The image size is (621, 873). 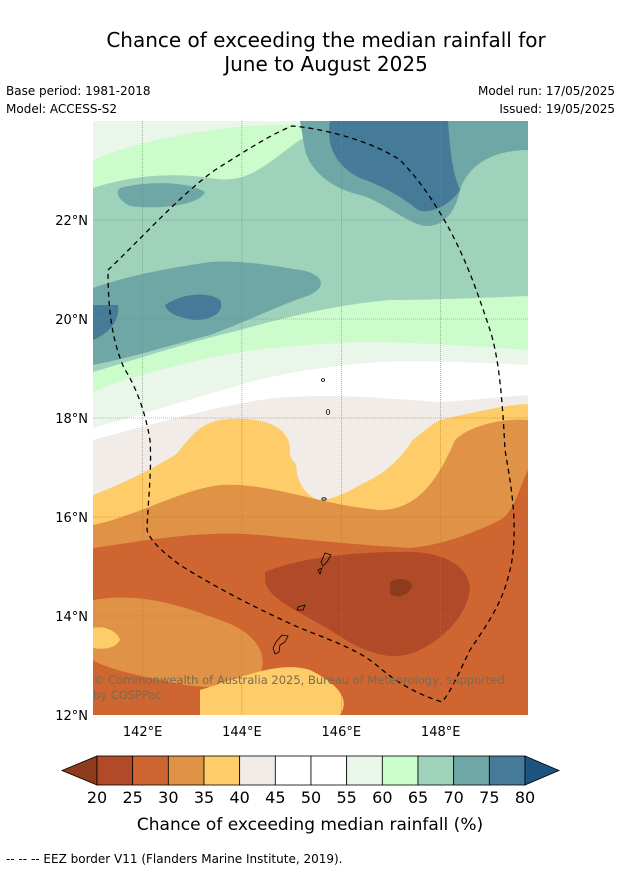 What do you see at coordinates (326, 64) in the screenshot?
I see `title-line-2: June to August 2025` at bounding box center [326, 64].